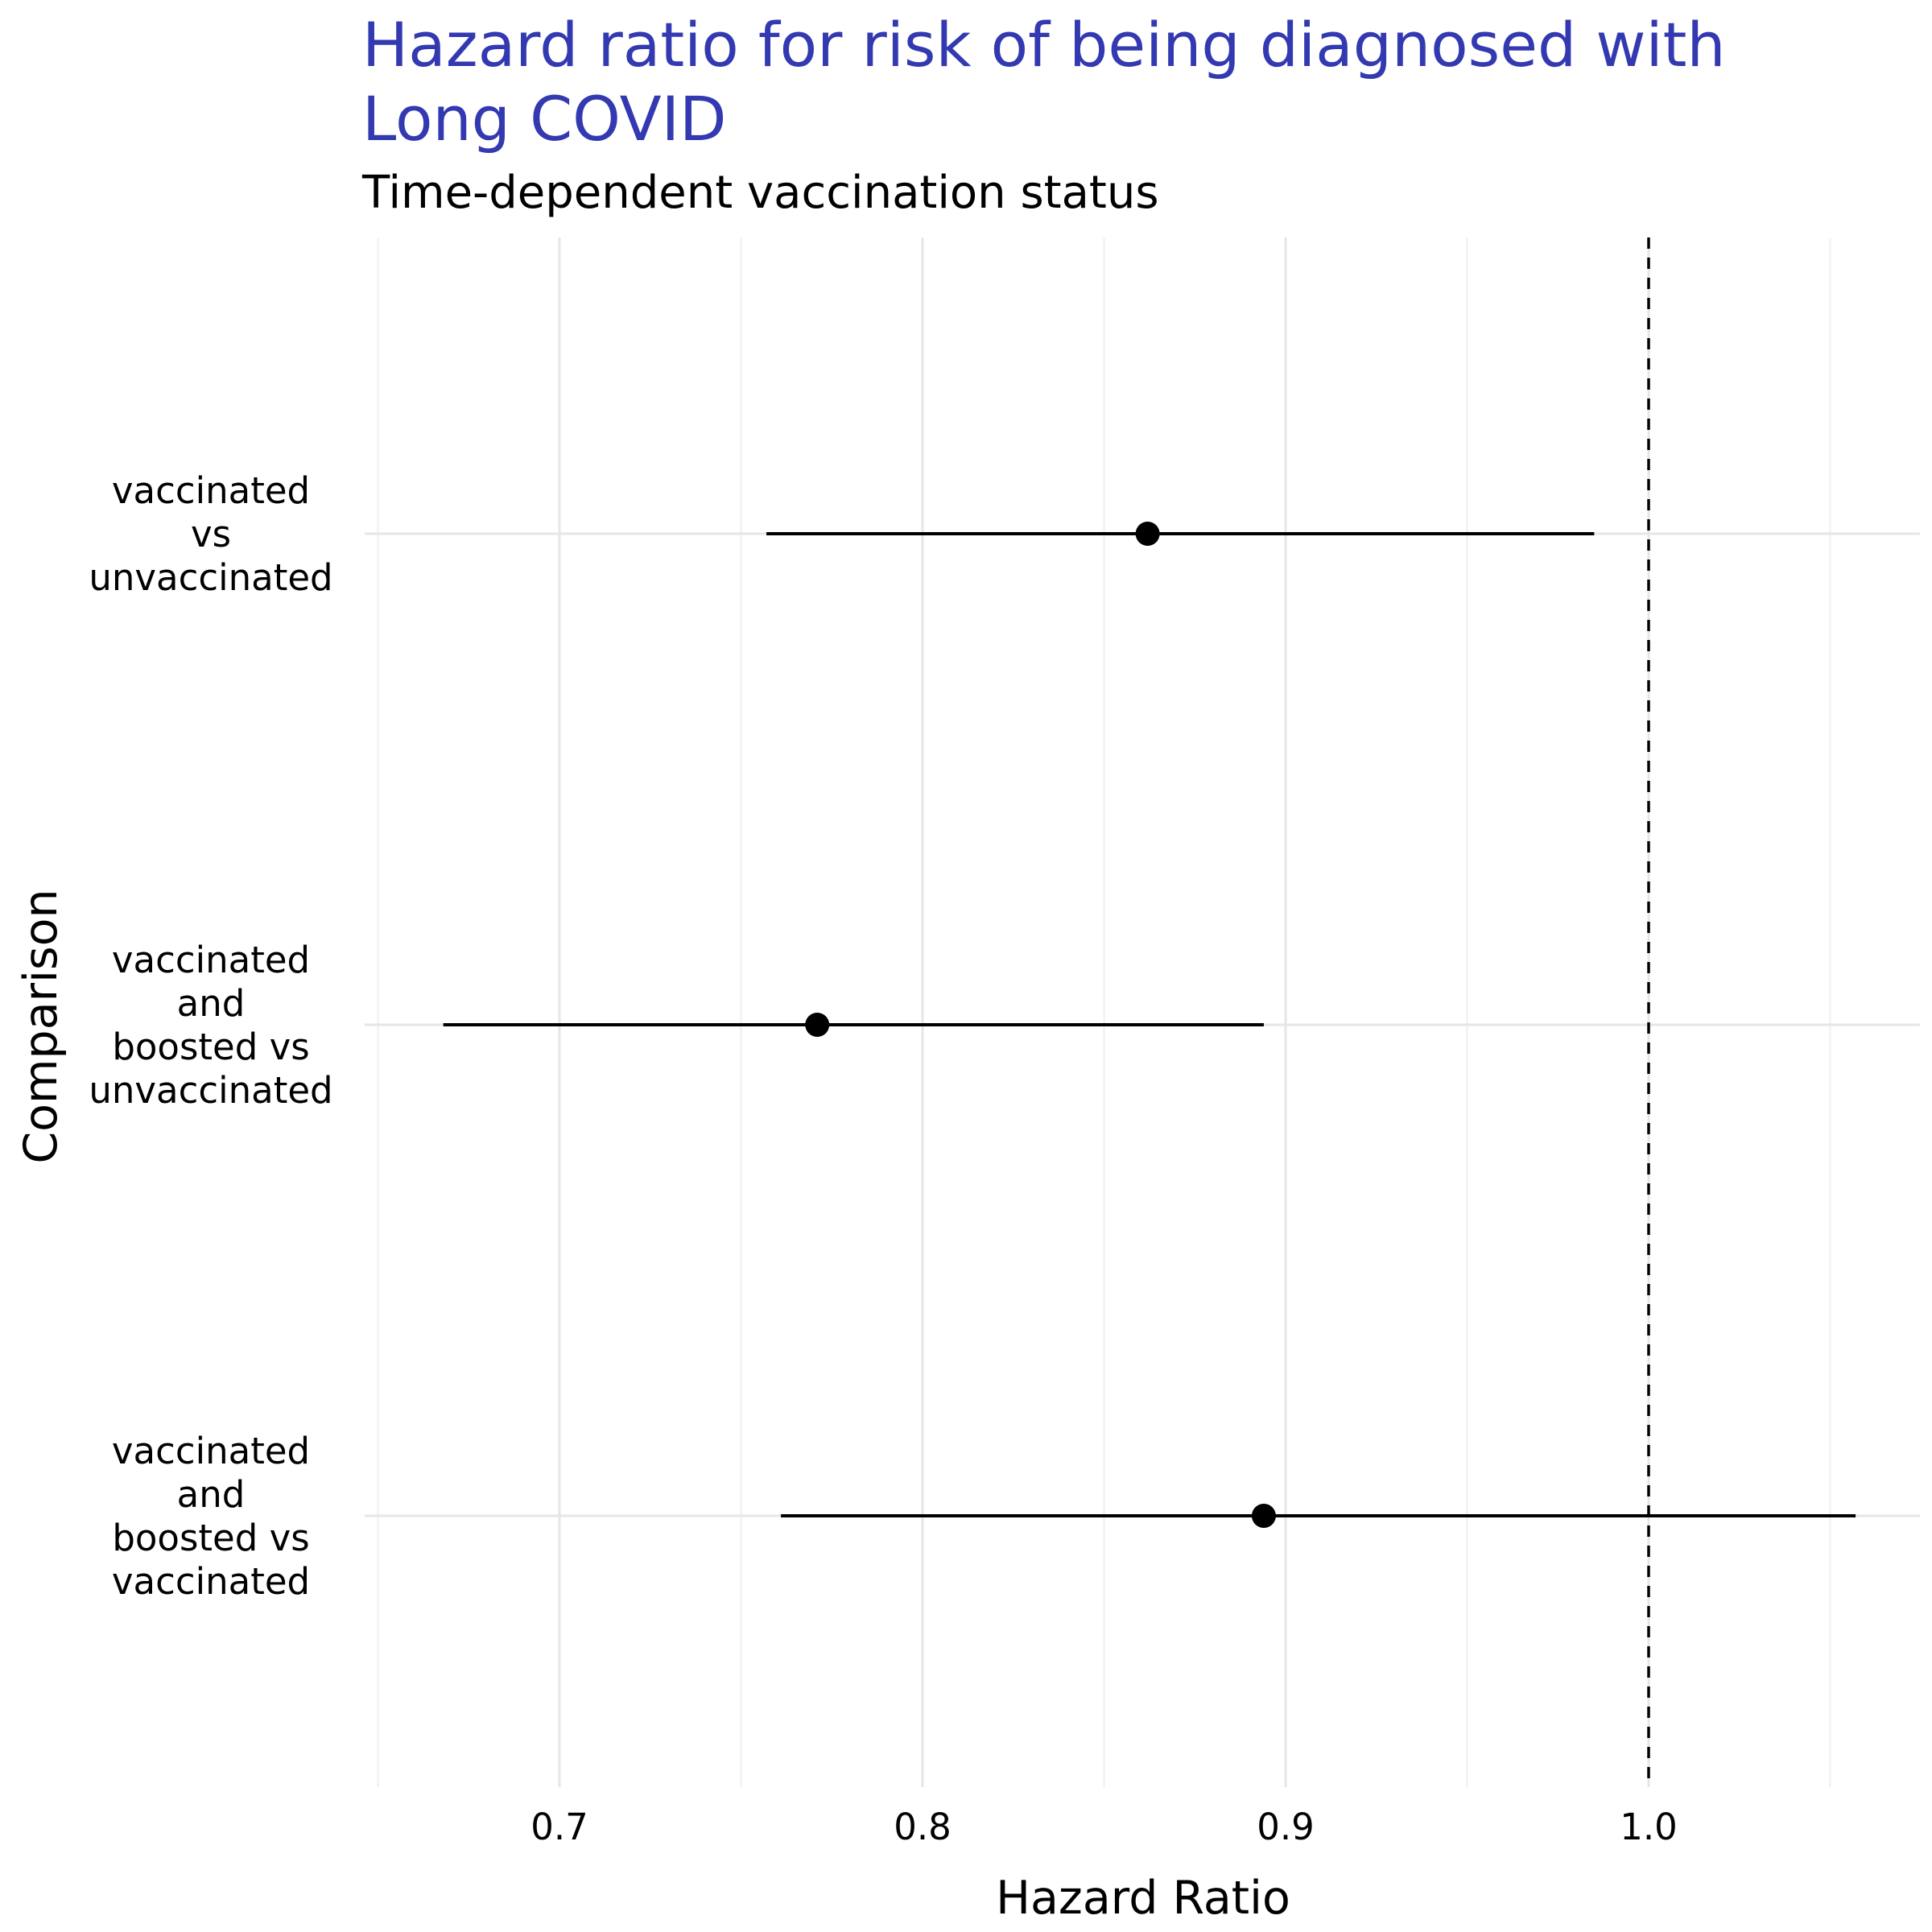 The image size is (1932, 1932). I want to click on point-estimates, so click(1040, 1025).